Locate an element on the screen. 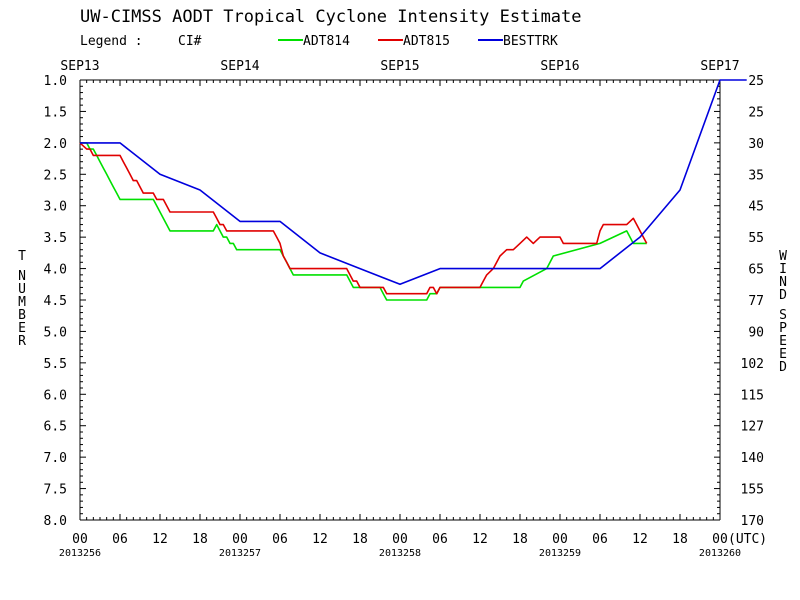 This screenshot has width=800, height=600. y-tick-label-left: 6.0 is located at coordinates (55, 395).